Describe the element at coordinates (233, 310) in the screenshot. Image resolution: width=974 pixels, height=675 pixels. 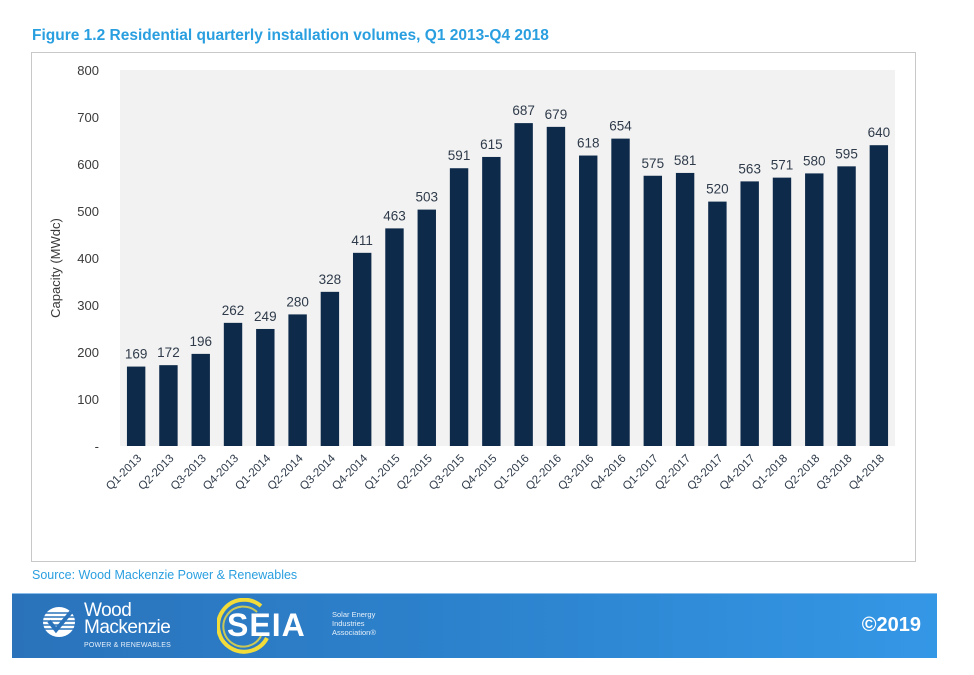
I see `data-label: 262` at that location.